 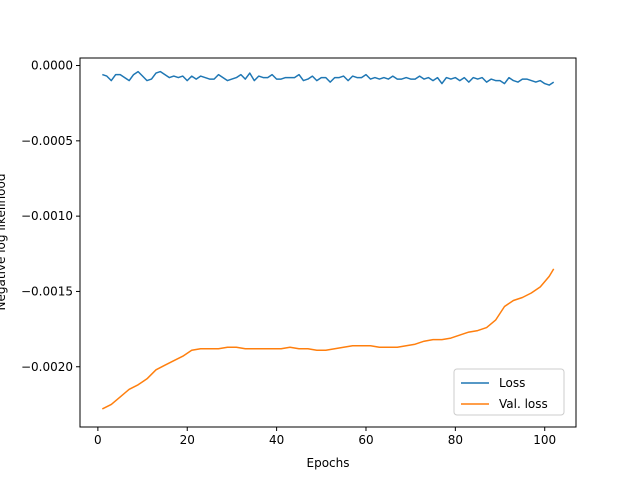 What do you see at coordinates (47, 291) in the screenshot?
I see `y-tick-label: −0.0015` at bounding box center [47, 291].